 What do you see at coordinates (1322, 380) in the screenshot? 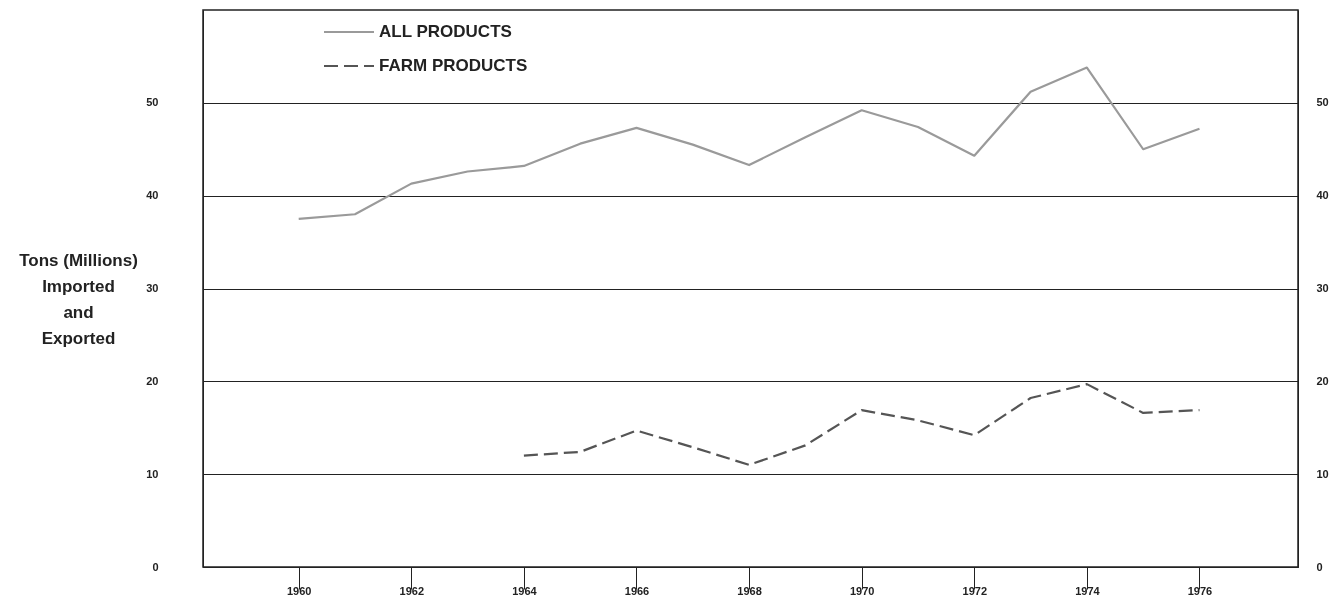
I see `y2-tick-label: 20` at bounding box center [1322, 380].